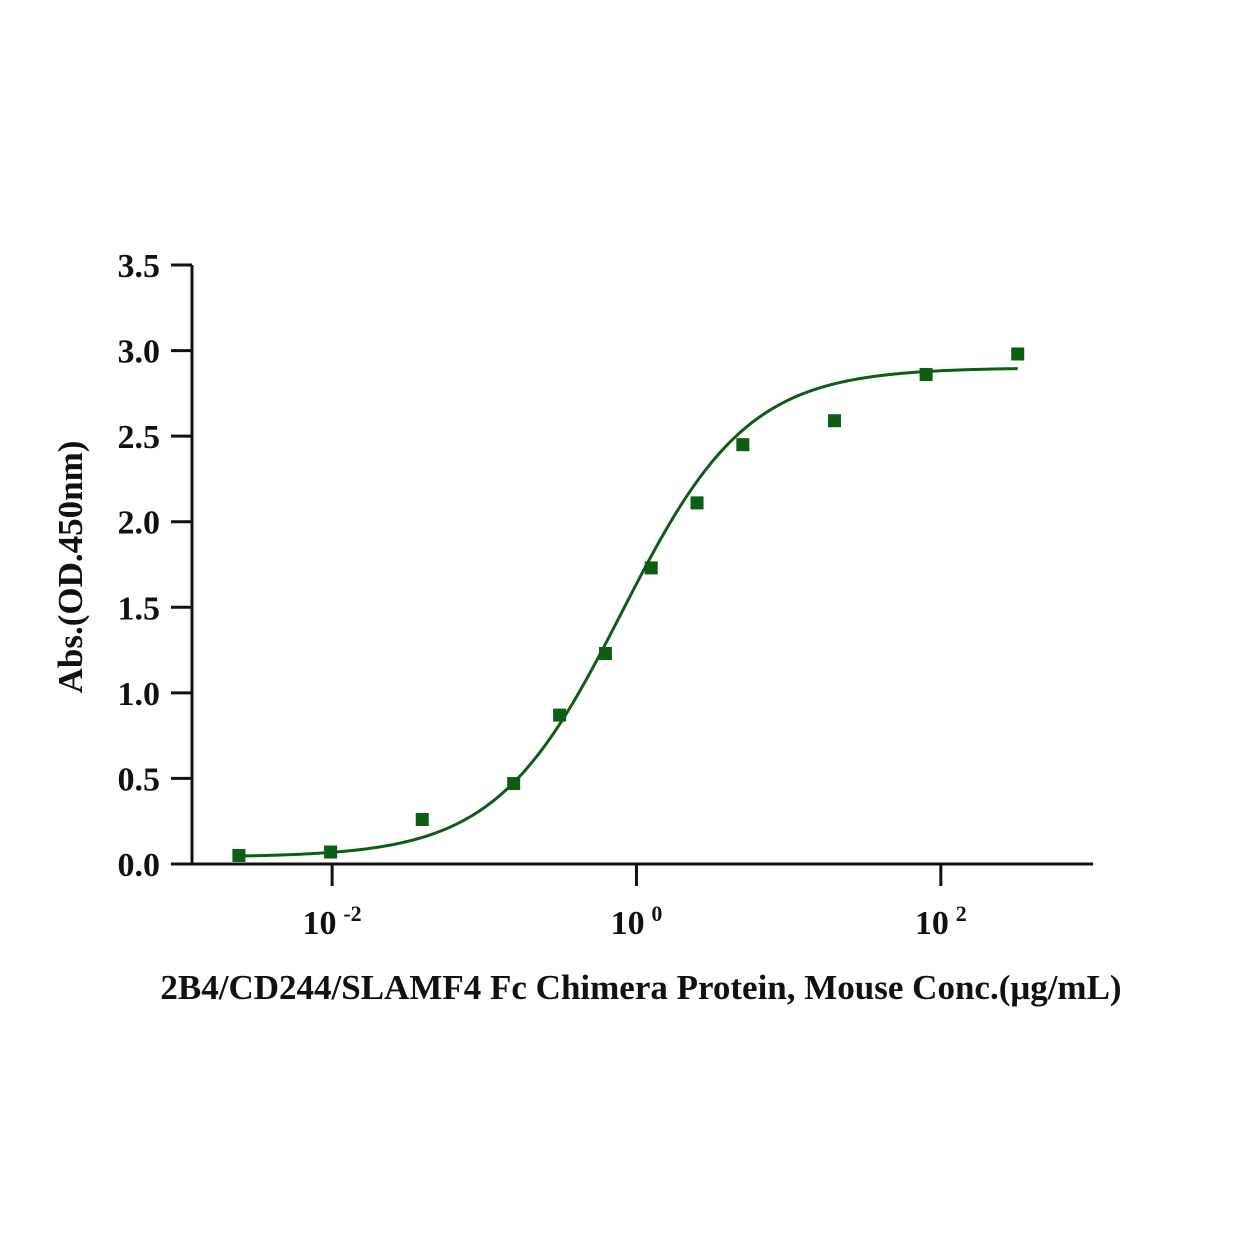  What do you see at coordinates (139, 865) in the screenshot?
I see `y-tick-label: 0.0` at bounding box center [139, 865].